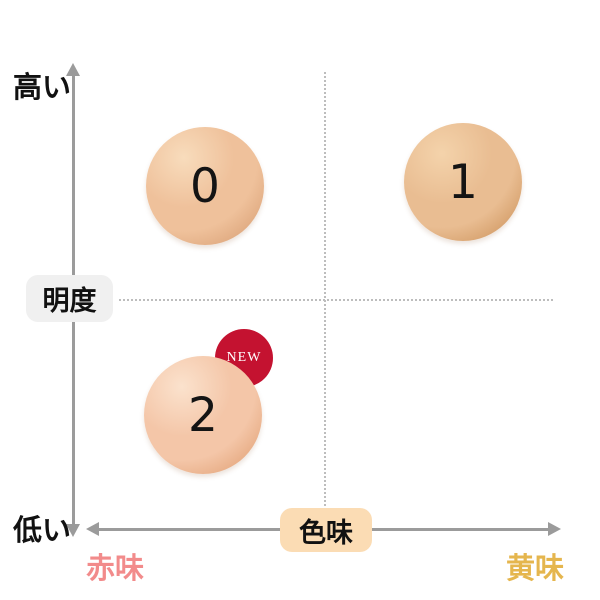  What do you see at coordinates (325, 289) in the screenshot?
I see `dotted-vertical-centerline` at bounding box center [325, 289].